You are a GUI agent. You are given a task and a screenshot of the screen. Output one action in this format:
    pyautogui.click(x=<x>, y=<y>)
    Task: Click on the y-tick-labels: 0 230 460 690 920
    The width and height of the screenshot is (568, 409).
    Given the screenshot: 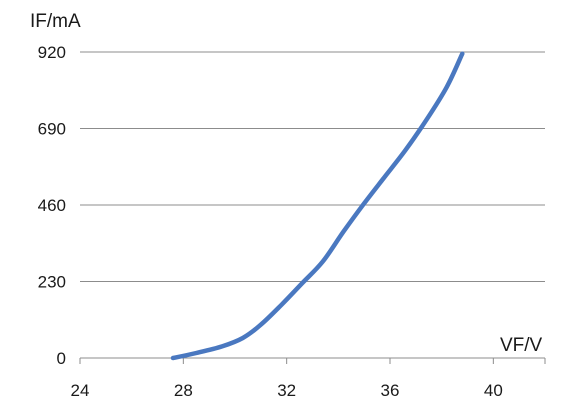 What is the action you would take?
    pyautogui.click(x=52, y=205)
    